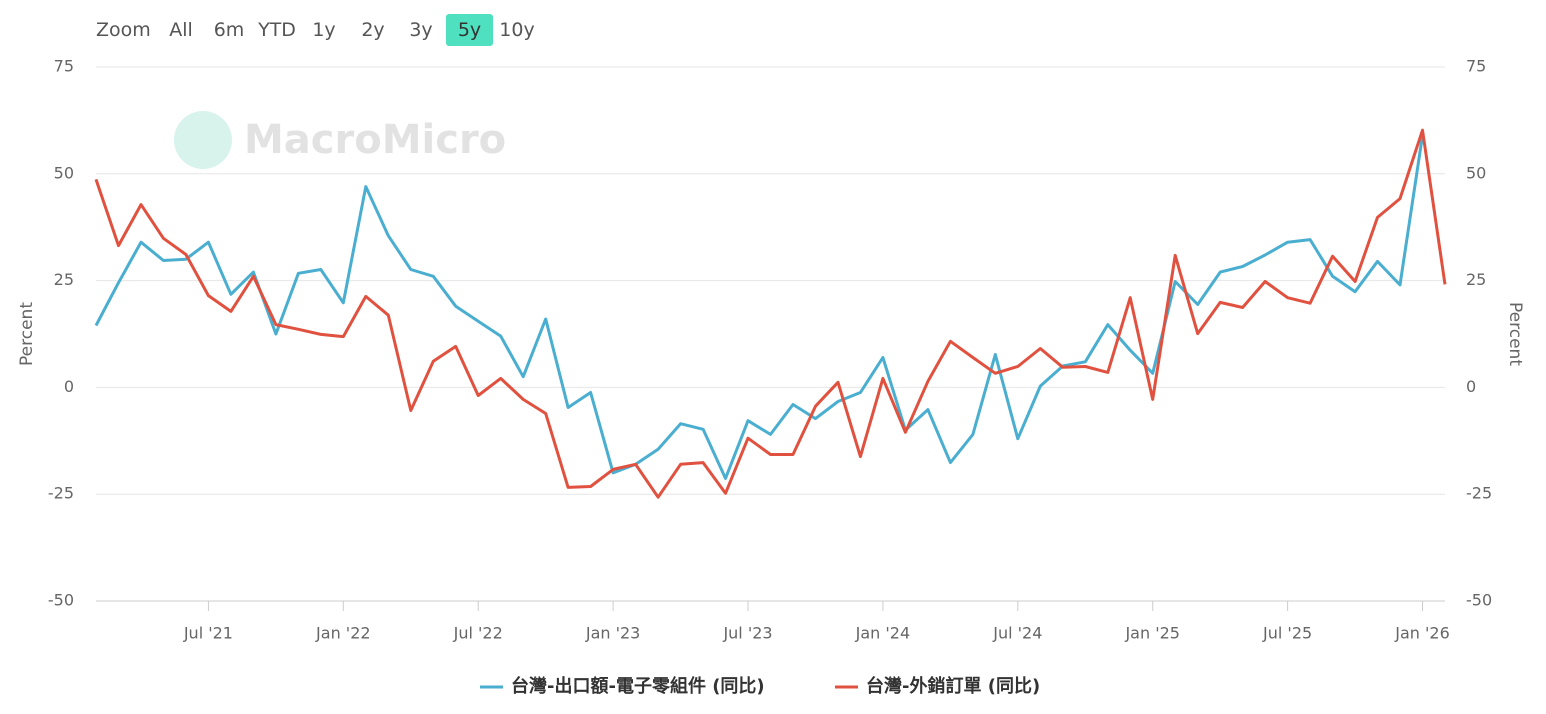 Image resolution: width=1546 pixels, height=714 pixels. Describe the element at coordinates (421, 30) in the screenshot. I see `range-button: 3y` at that location.